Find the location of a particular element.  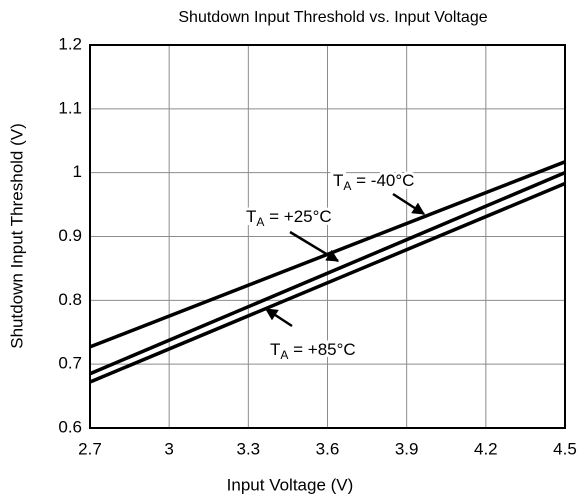

y-tick-label: 0.6 is located at coordinates (70, 426).